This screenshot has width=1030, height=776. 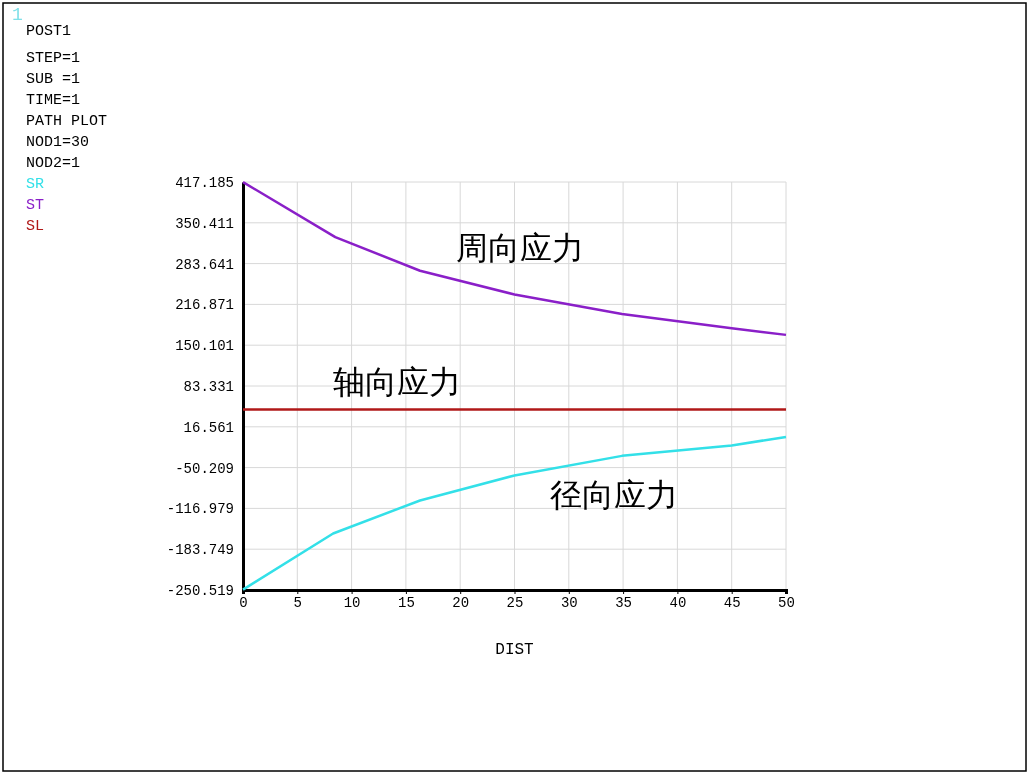 What do you see at coordinates (53, 58) in the screenshot?
I see `text: STEP=1` at bounding box center [53, 58].